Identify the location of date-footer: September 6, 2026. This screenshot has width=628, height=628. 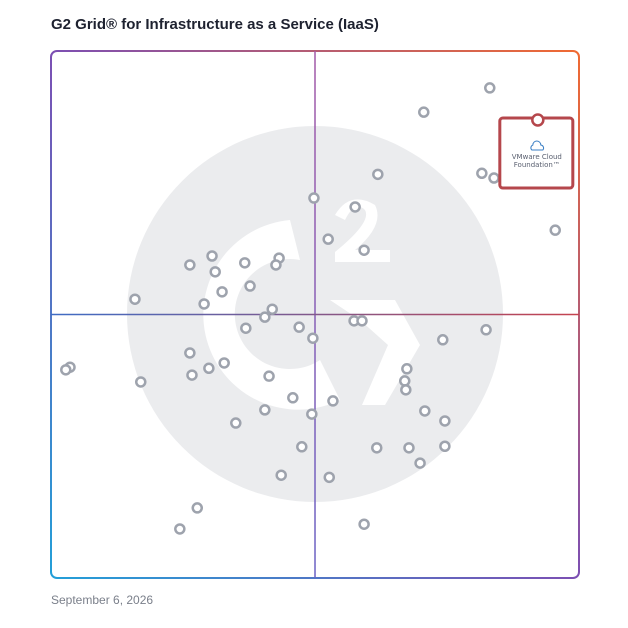
(102, 600).